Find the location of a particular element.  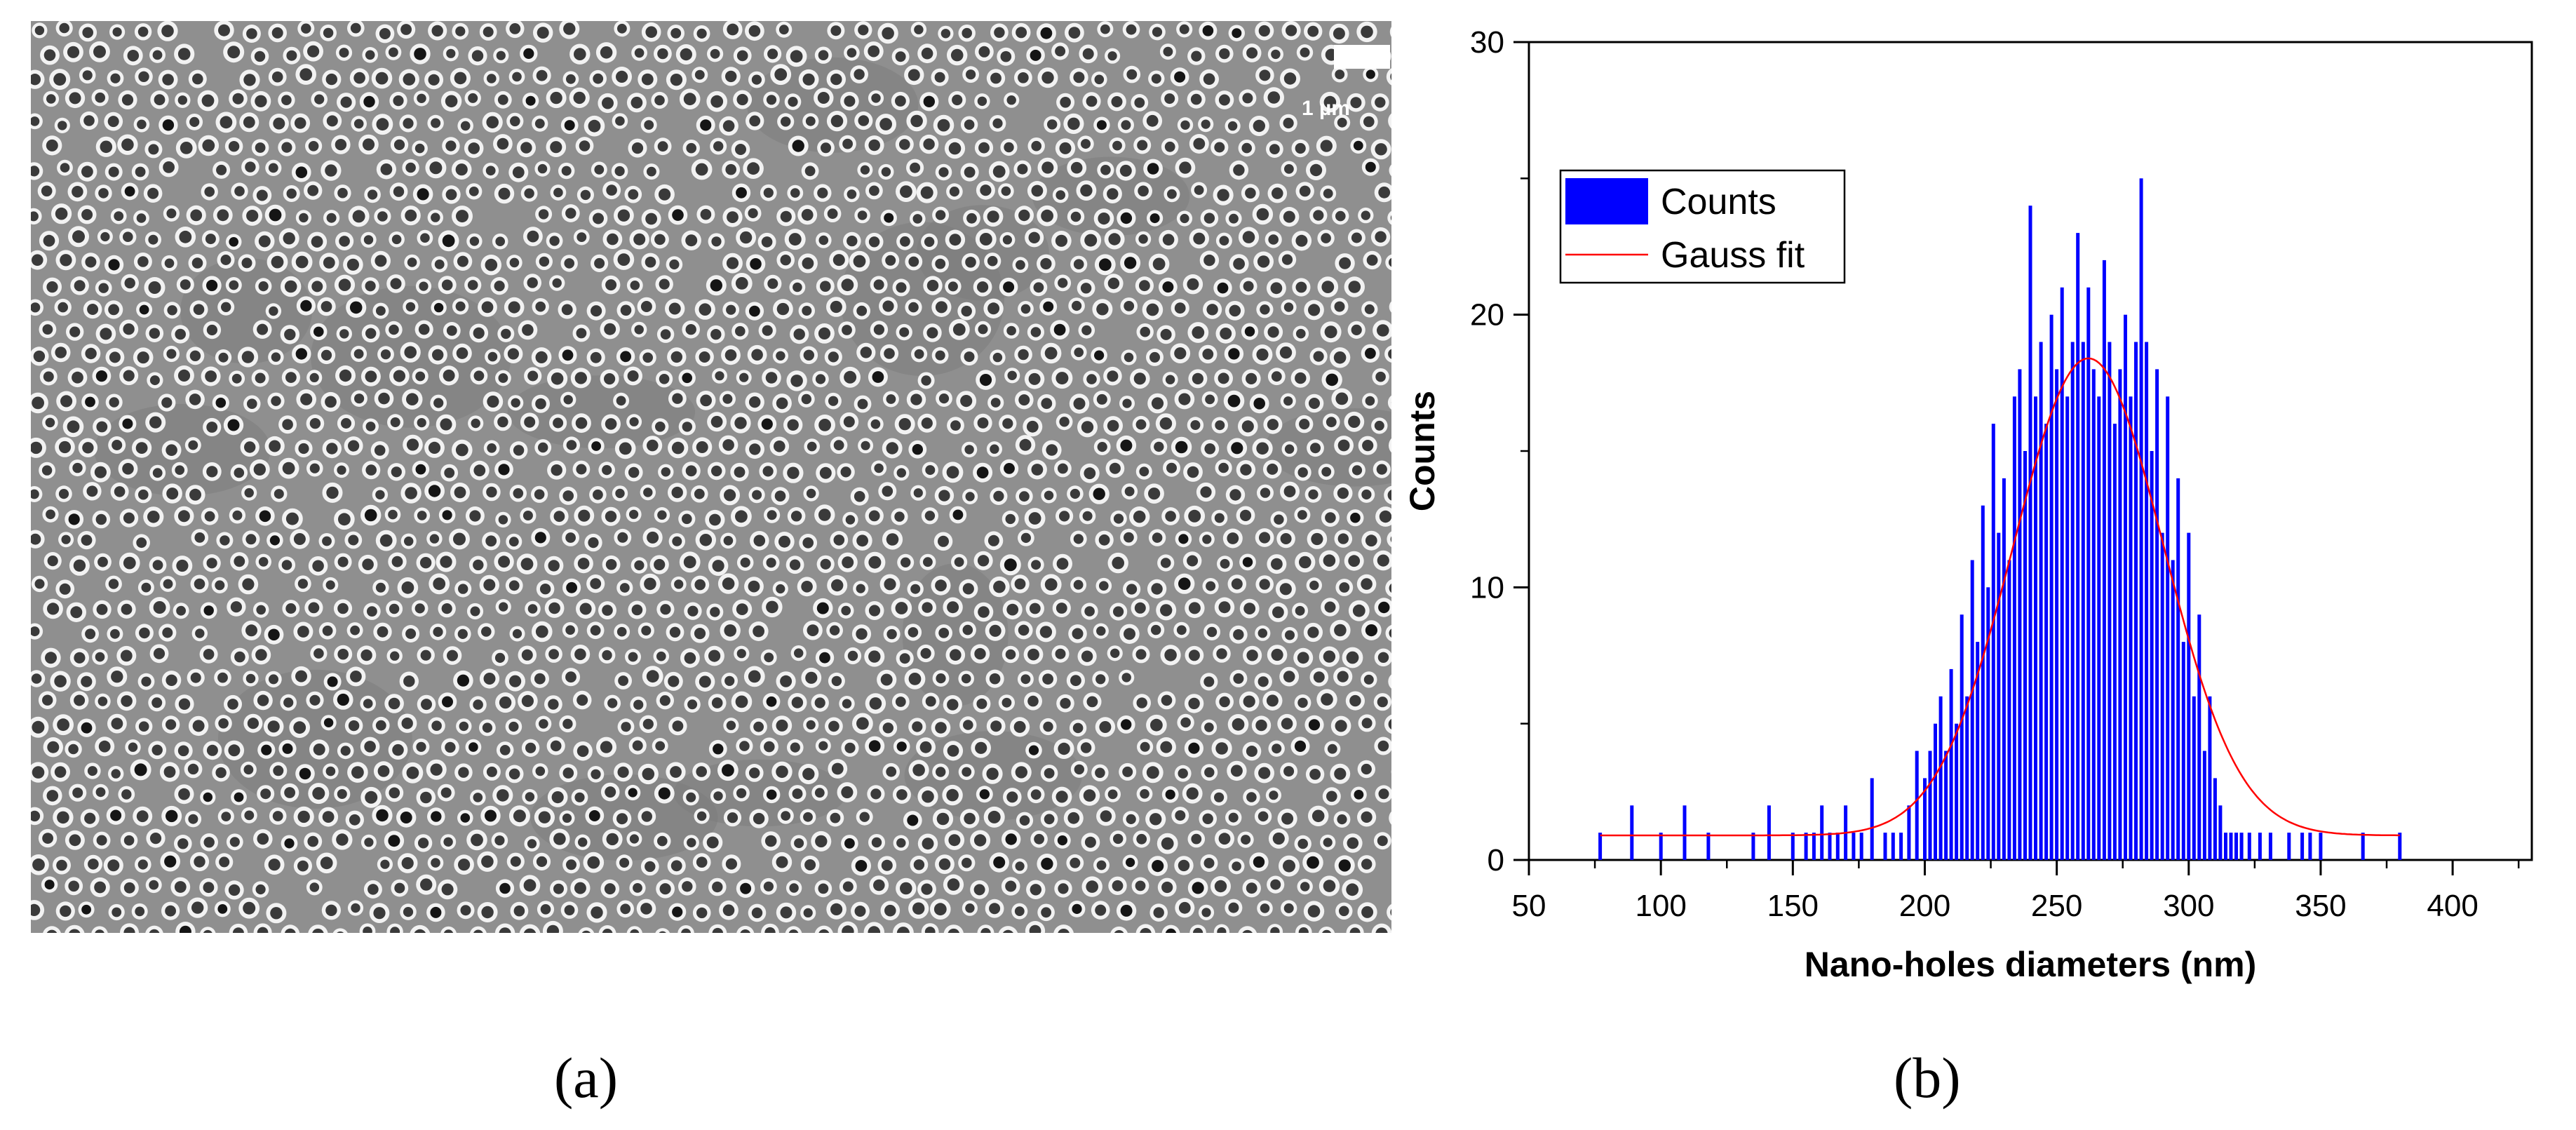

x-tick-label: 100 is located at coordinates (1660, 906).